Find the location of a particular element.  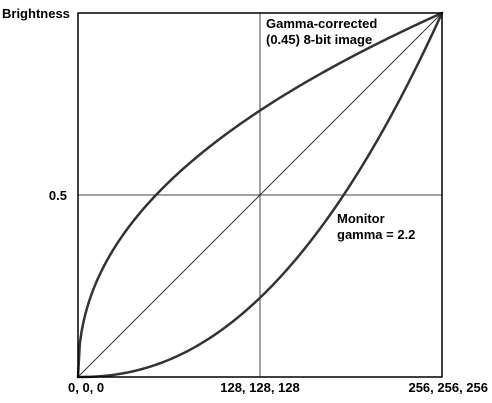

annotation-monitor-gamma-line-1: Monitor is located at coordinates (361, 218).